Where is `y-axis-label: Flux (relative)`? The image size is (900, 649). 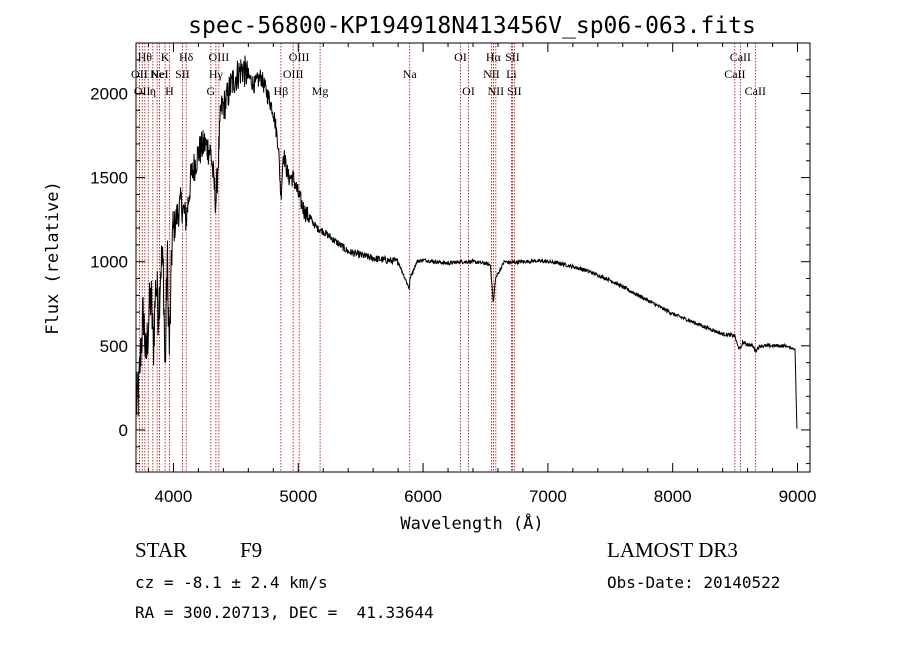
y-axis-label: Flux (relative) is located at coordinates (53, 258).